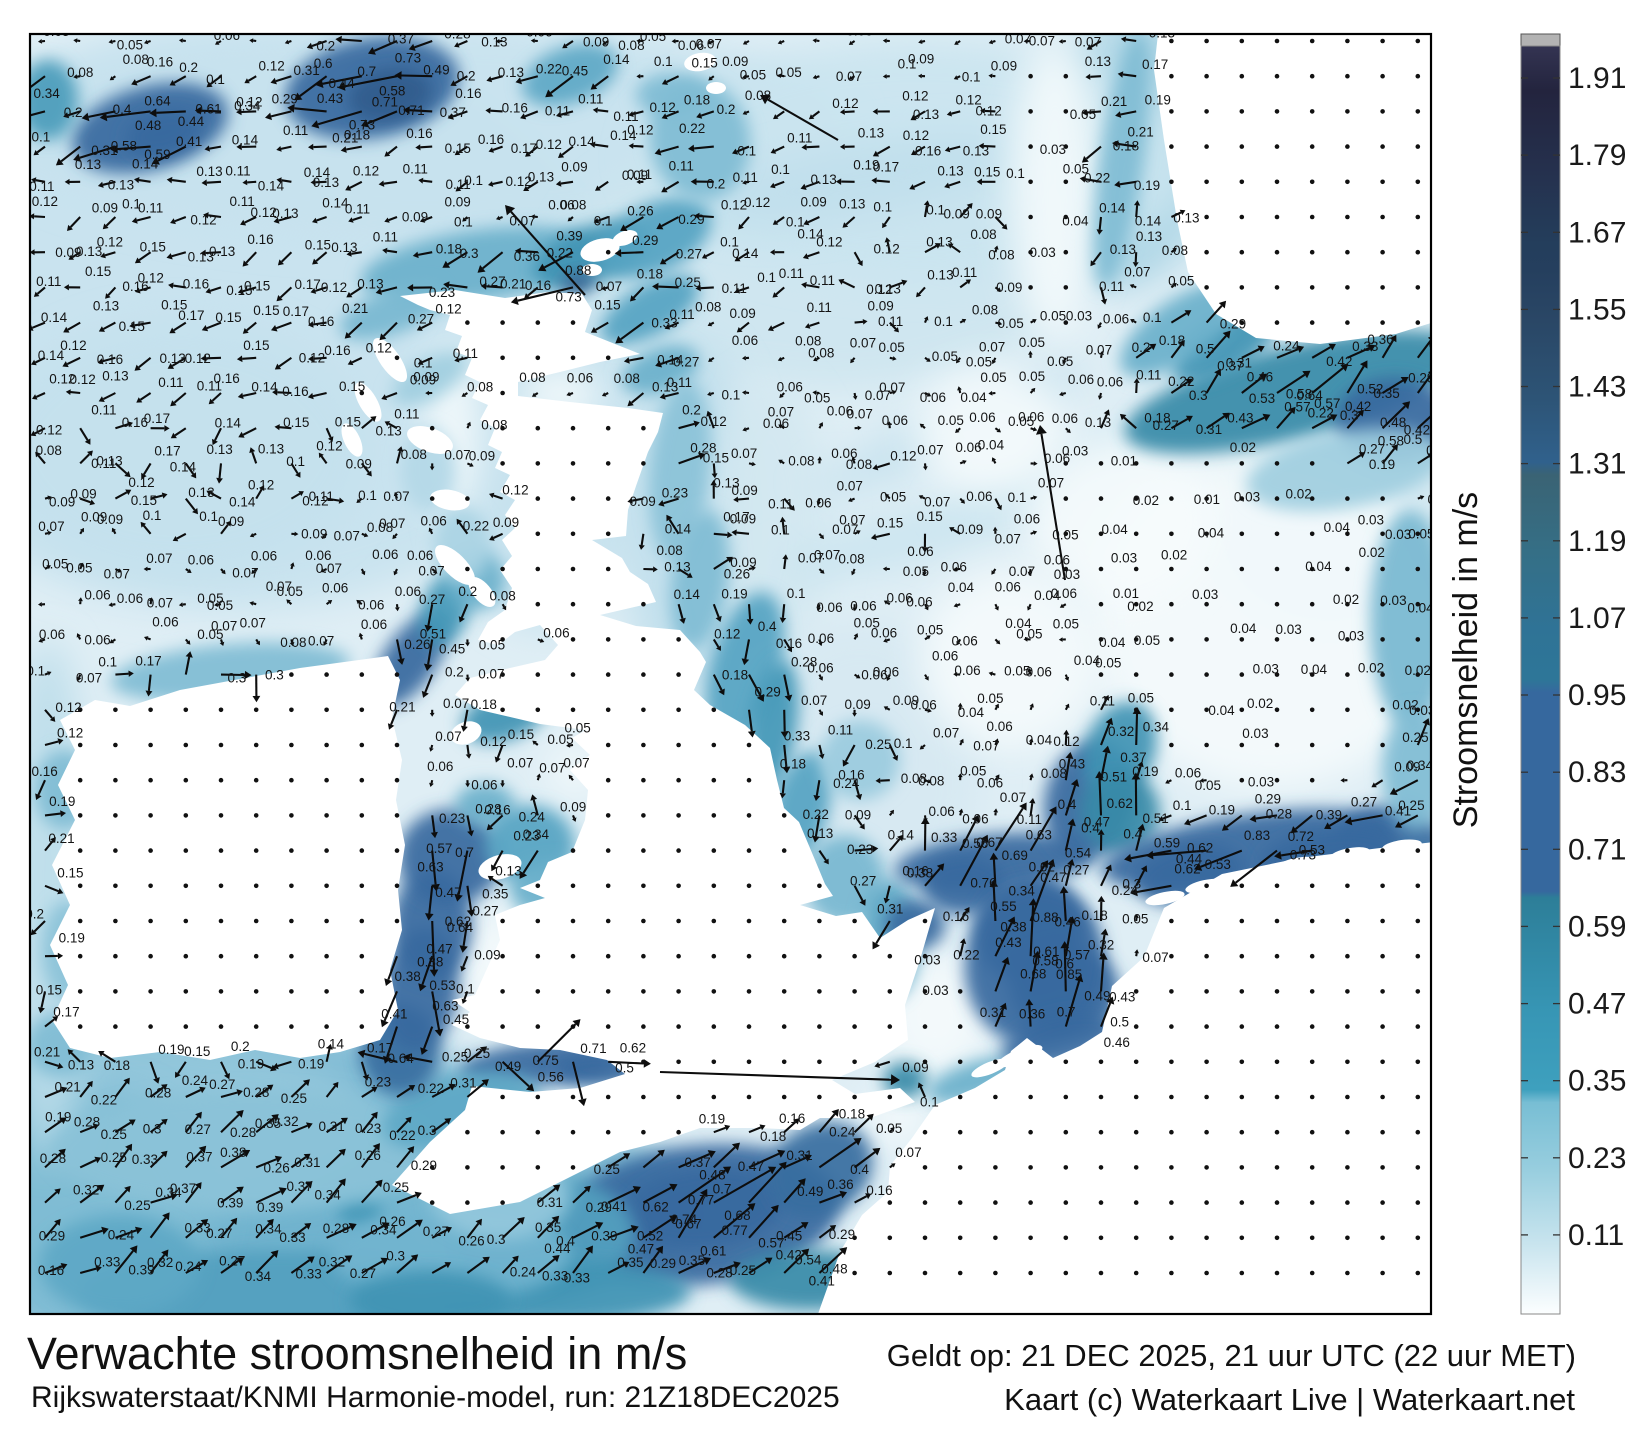  What do you see at coordinates (526, 835) in the screenshot?
I see `svg-text: 0.23` at bounding box center [526, 835].